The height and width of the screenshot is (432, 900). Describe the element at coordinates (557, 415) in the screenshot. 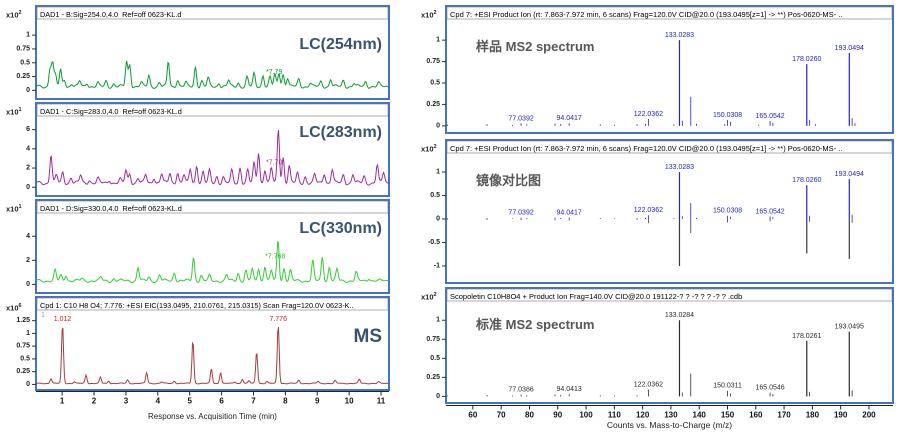

I see `svg-text: 90` at that location.